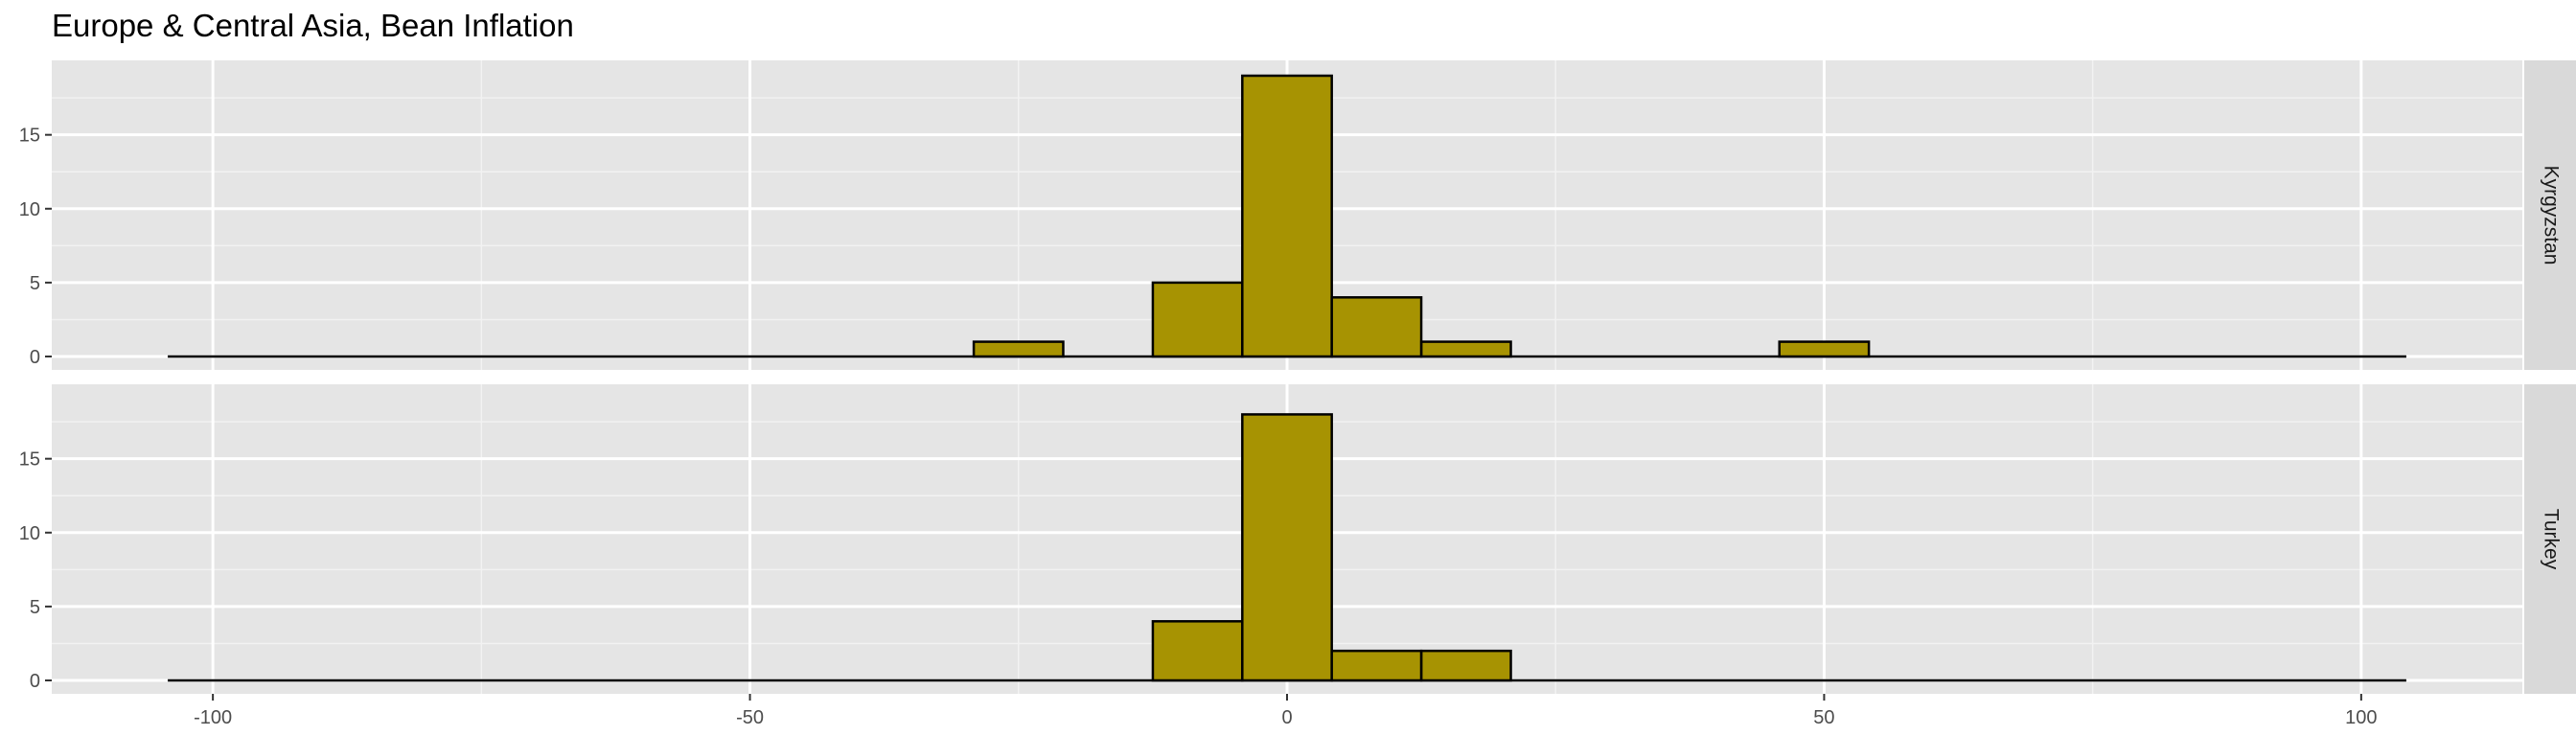 Image resolution: width=2576 pixels, height=736 pixels. I want to click on x-tick-label: 100, so click(2361, 717).